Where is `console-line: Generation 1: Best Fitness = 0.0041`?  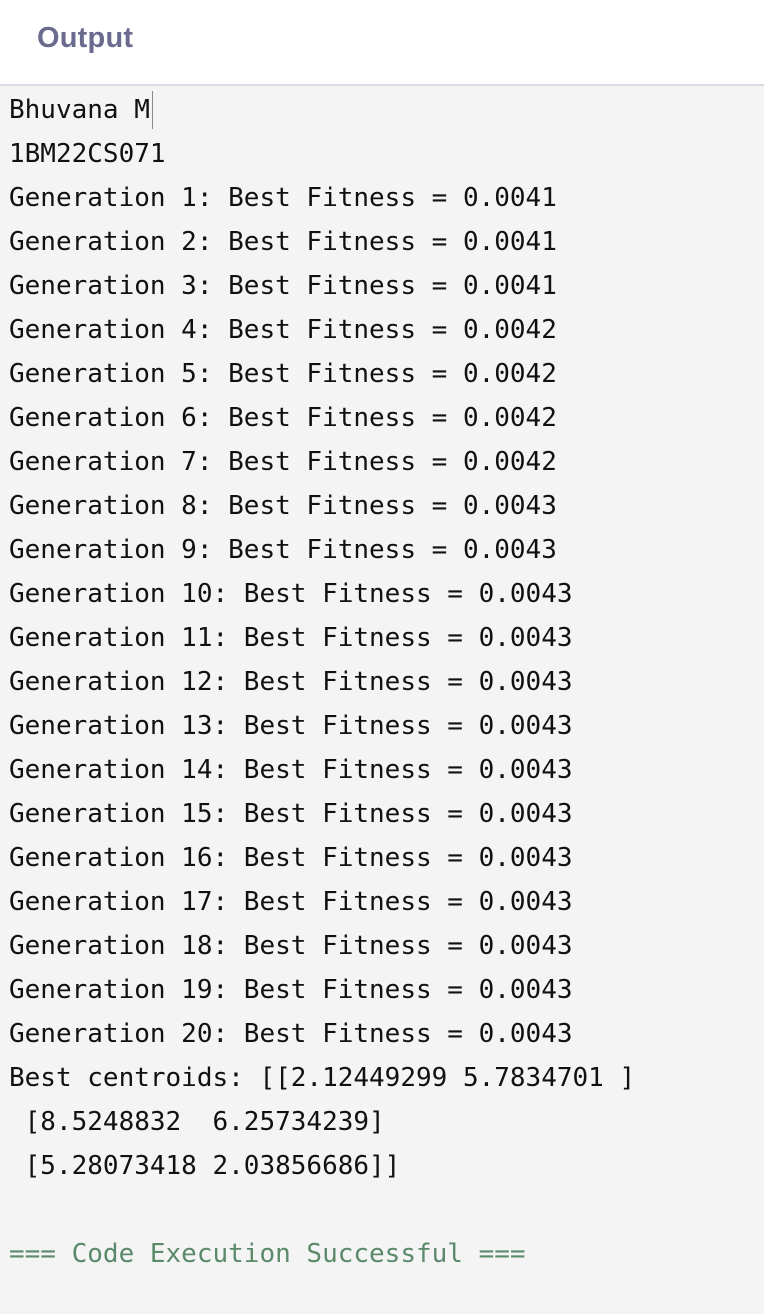 console-line: Generation 1: Best Fitness = 0.0041 is located at coordinates (283, 198).